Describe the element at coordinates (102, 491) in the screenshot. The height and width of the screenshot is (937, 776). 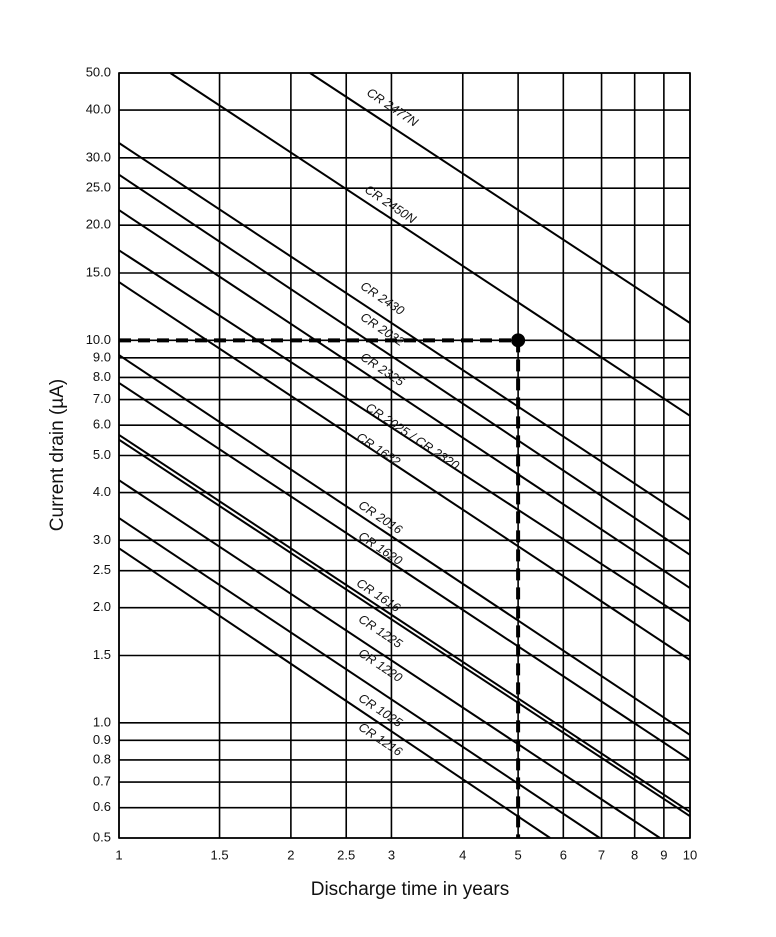
I see `y-tick-label: 4.0` at that location.